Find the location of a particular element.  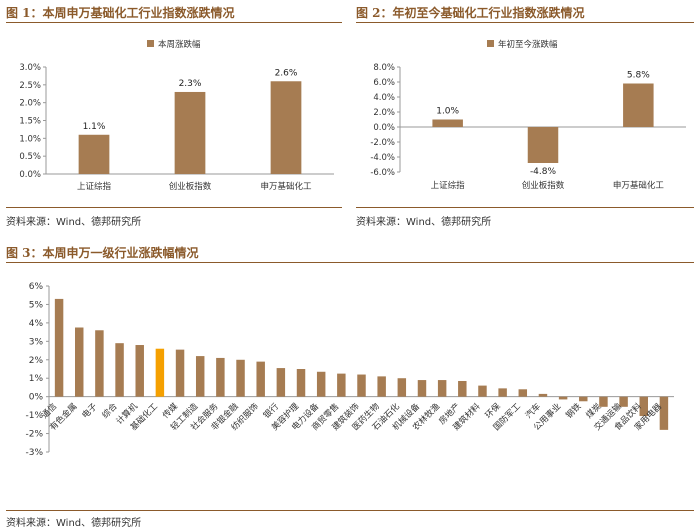

chart1-y-tick-label: 1.5% is located at coordinates (30, 122).